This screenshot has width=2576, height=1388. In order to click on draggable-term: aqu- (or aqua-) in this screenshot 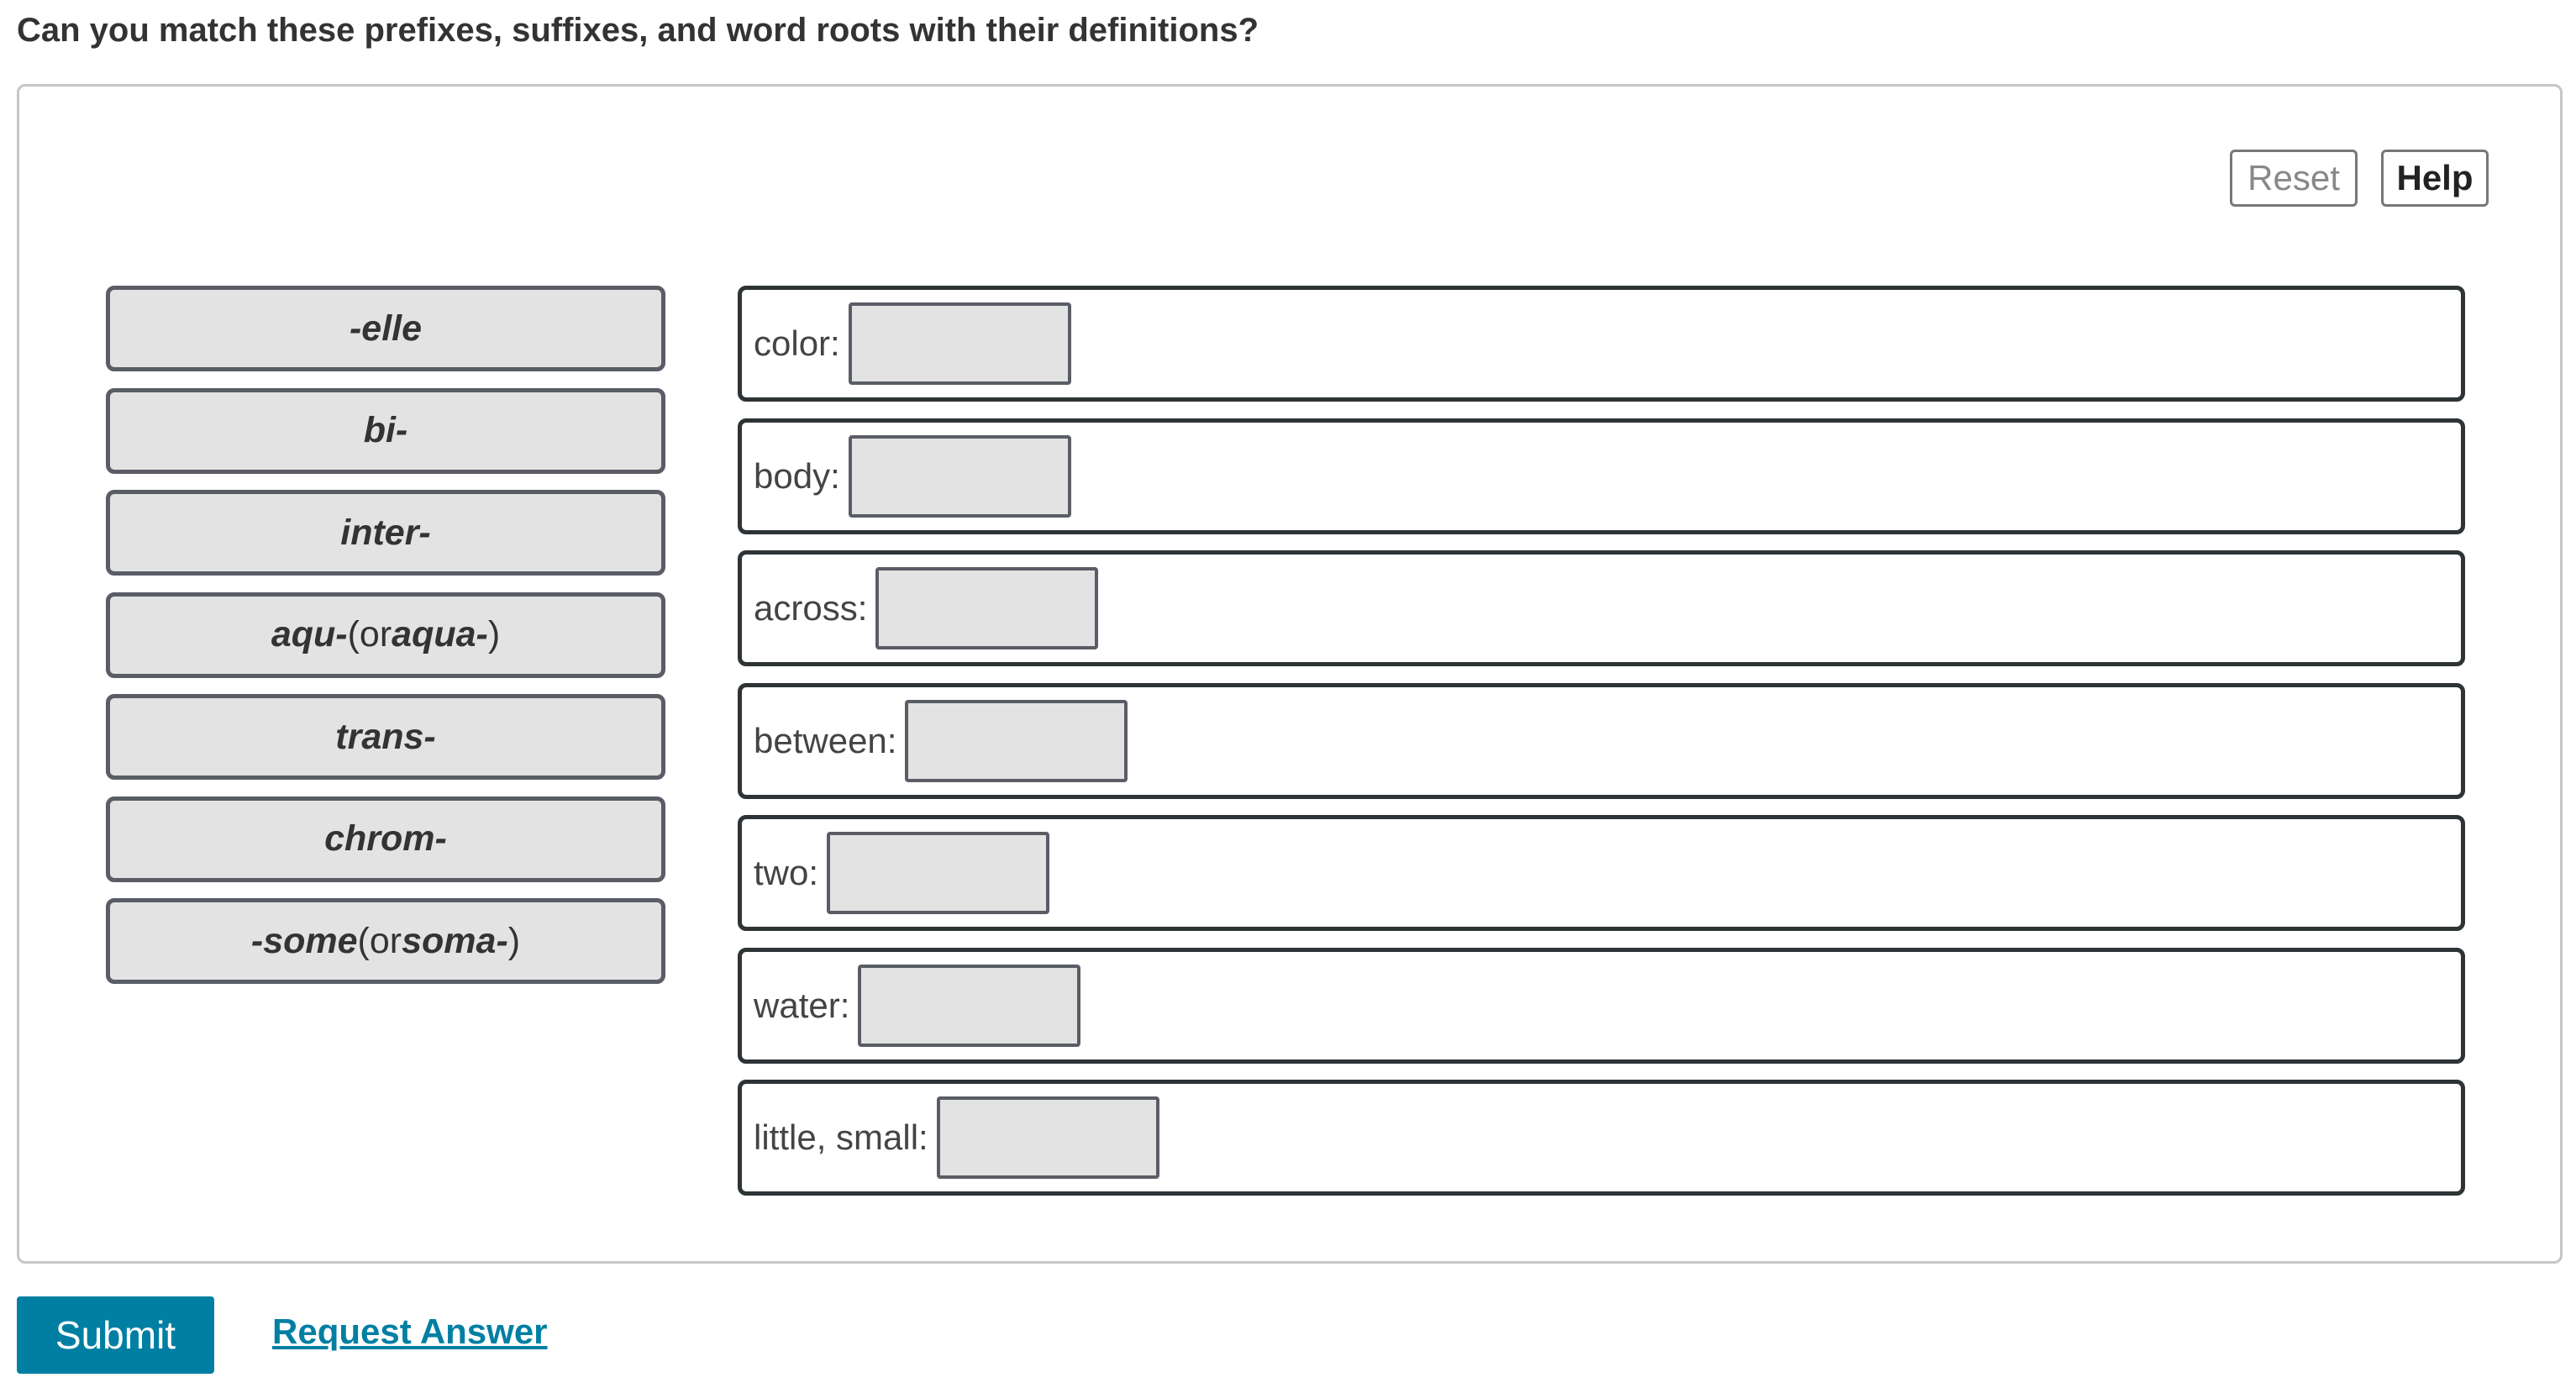, I will do `click(385, 634)`.